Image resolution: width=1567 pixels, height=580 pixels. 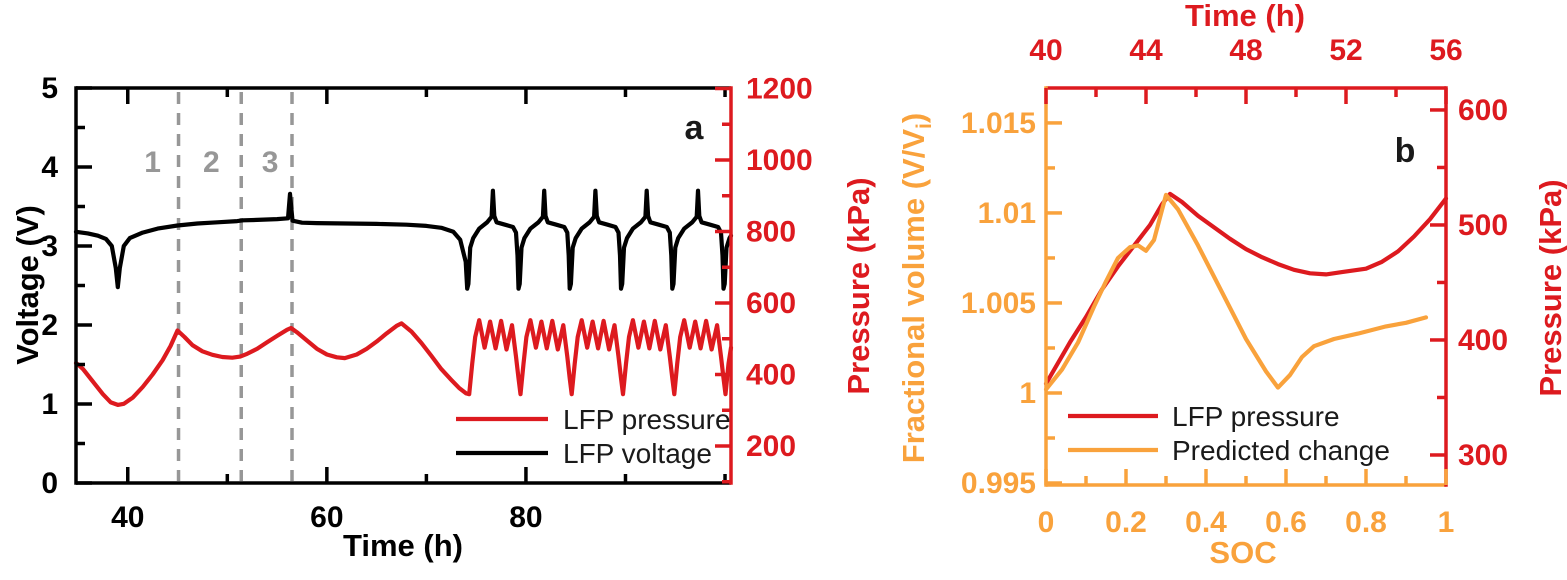 What do you see at coordinates (1245, 16) in the screenshot?
I see `axis-title-top: Time (h)` at bounding box center [1245, 16].